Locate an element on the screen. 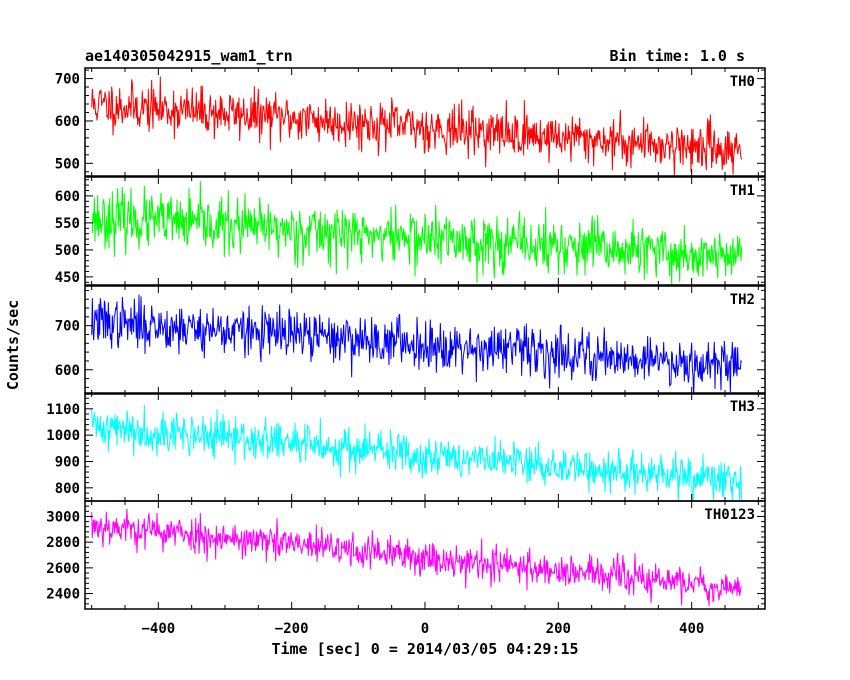  y-tick-label: 450 is located at coordinates (67, 278).